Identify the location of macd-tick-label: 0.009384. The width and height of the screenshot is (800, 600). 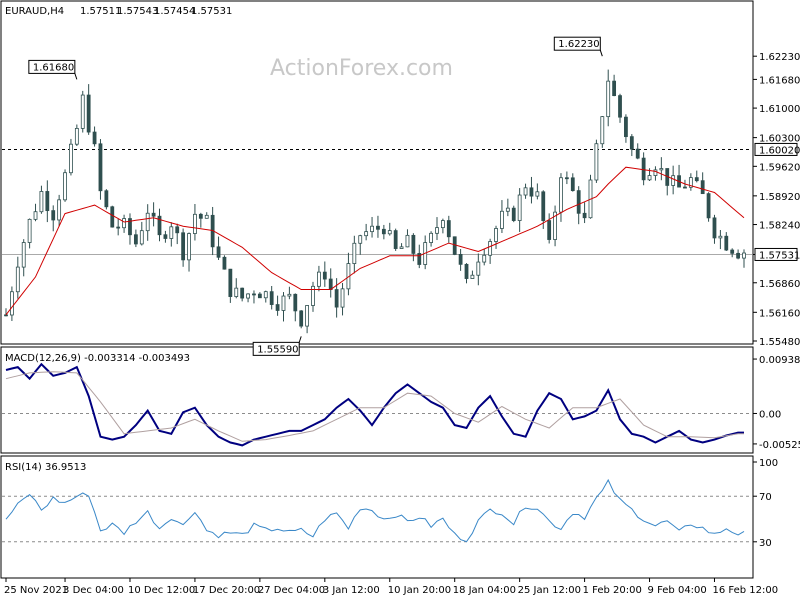
(779, 360).